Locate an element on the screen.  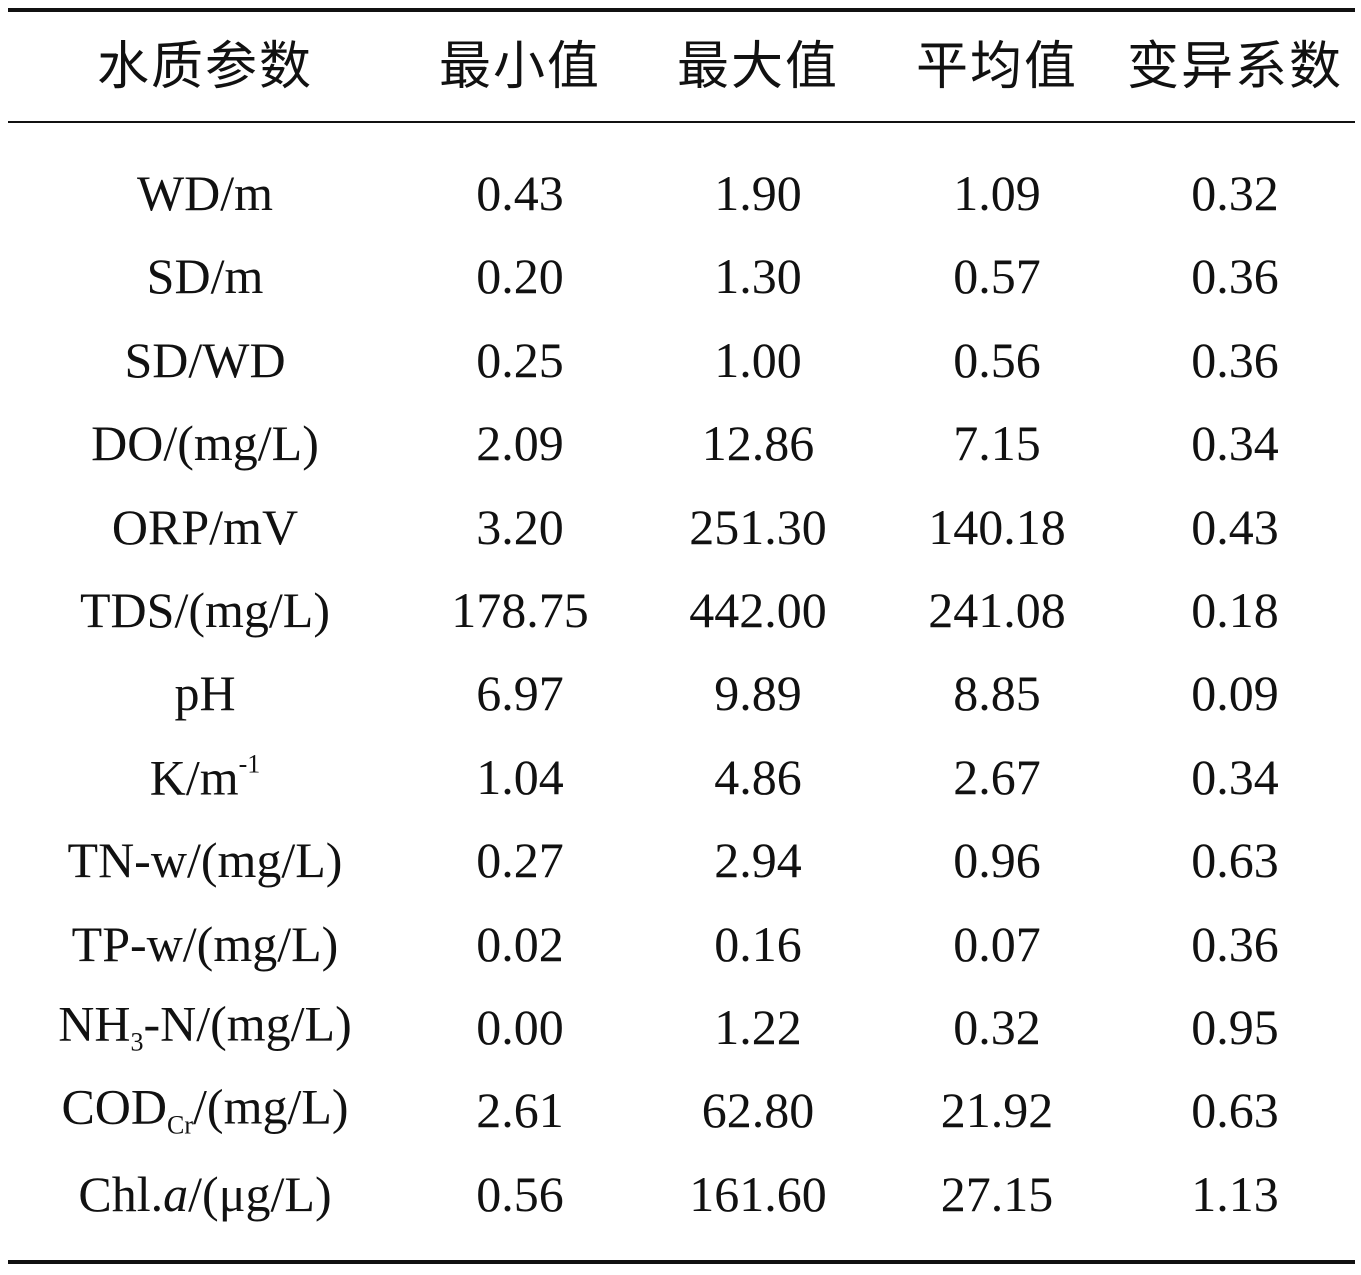
parameter-cell: TDS/(mg/L) is located at coordinates (205, 610).